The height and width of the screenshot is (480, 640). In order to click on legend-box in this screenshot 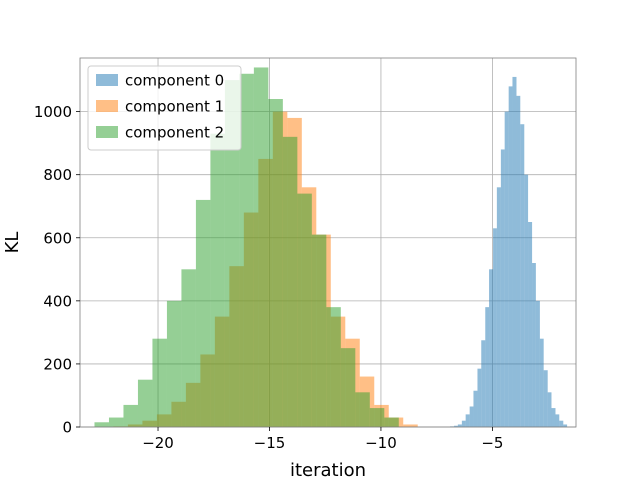, I will do `click(164, 108)`.